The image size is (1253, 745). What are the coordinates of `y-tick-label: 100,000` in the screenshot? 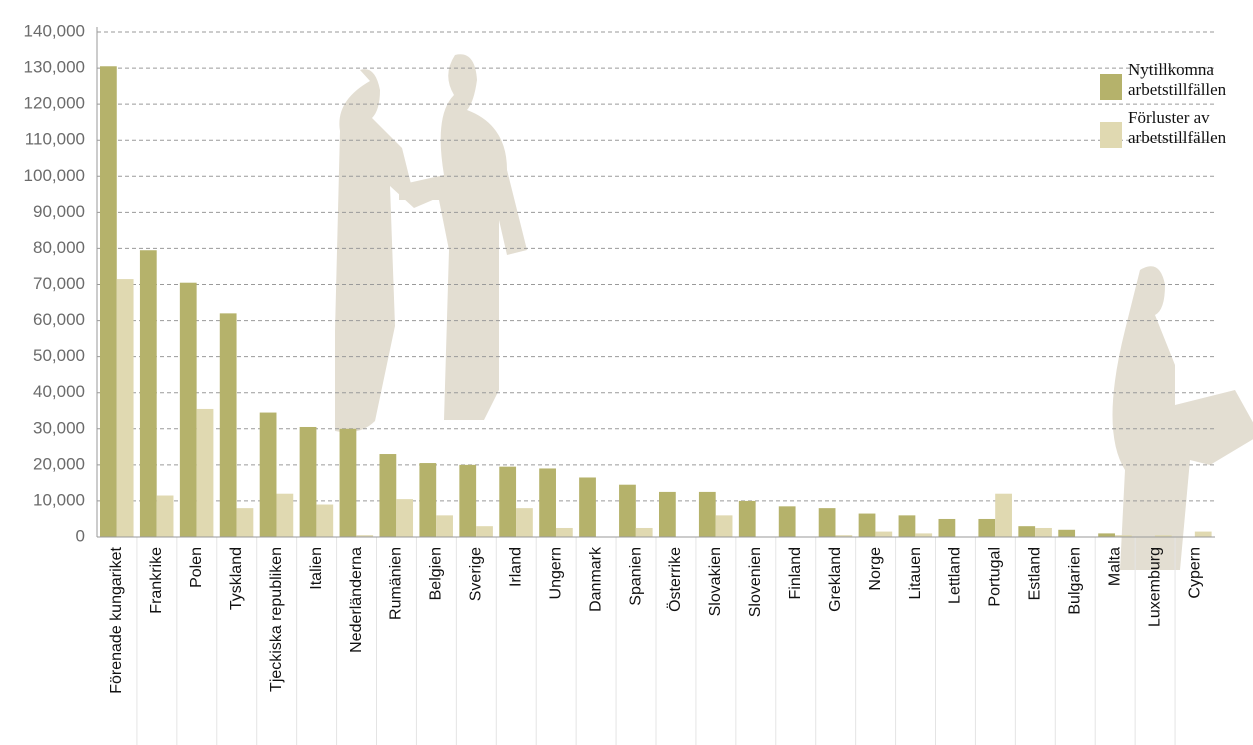 It's located at (54, 175).